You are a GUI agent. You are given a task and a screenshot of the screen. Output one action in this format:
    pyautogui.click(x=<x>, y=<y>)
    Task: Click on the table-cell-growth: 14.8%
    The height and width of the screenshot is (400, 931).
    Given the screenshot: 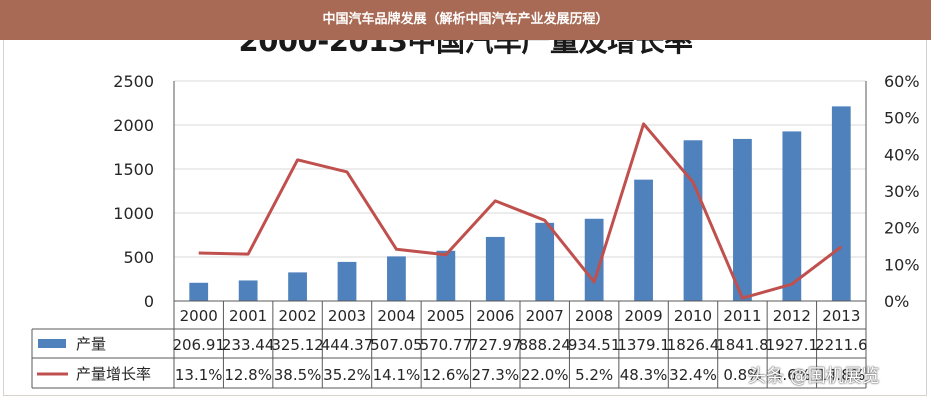 What is the action you would take?
    pyautogui.click(x=841, y=375)
    